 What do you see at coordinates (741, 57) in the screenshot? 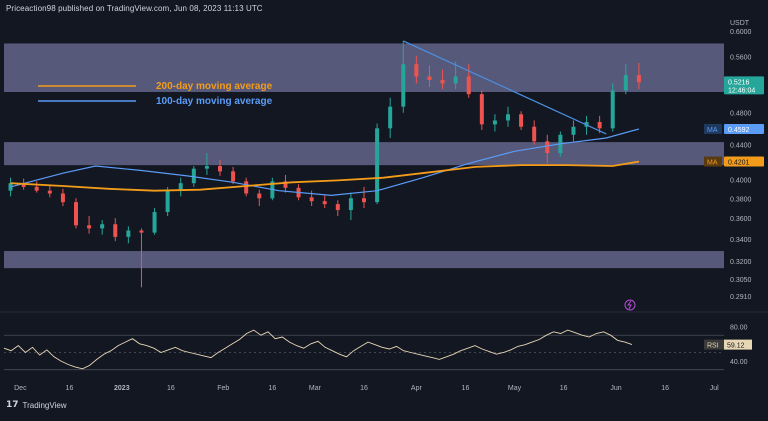
I see `y-tick-label: 0.5600` at bounding box center [741, 57].